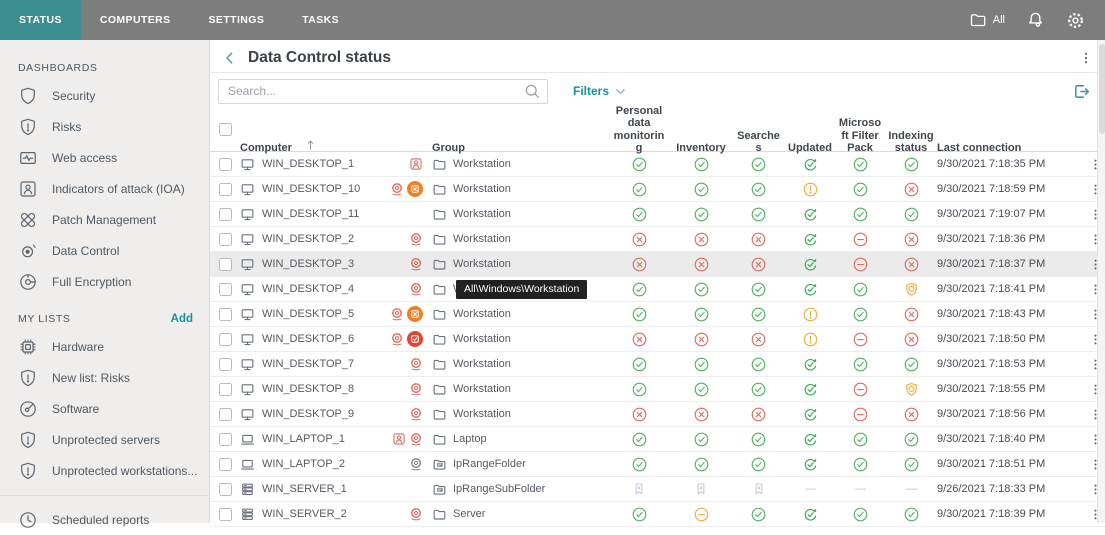 The width and height of the screenshot is (1105, 535). Describe the element at coordinates (308, 364) in the screenshot. I see `computer-name: WIN_DESKTOP_7` at that location.